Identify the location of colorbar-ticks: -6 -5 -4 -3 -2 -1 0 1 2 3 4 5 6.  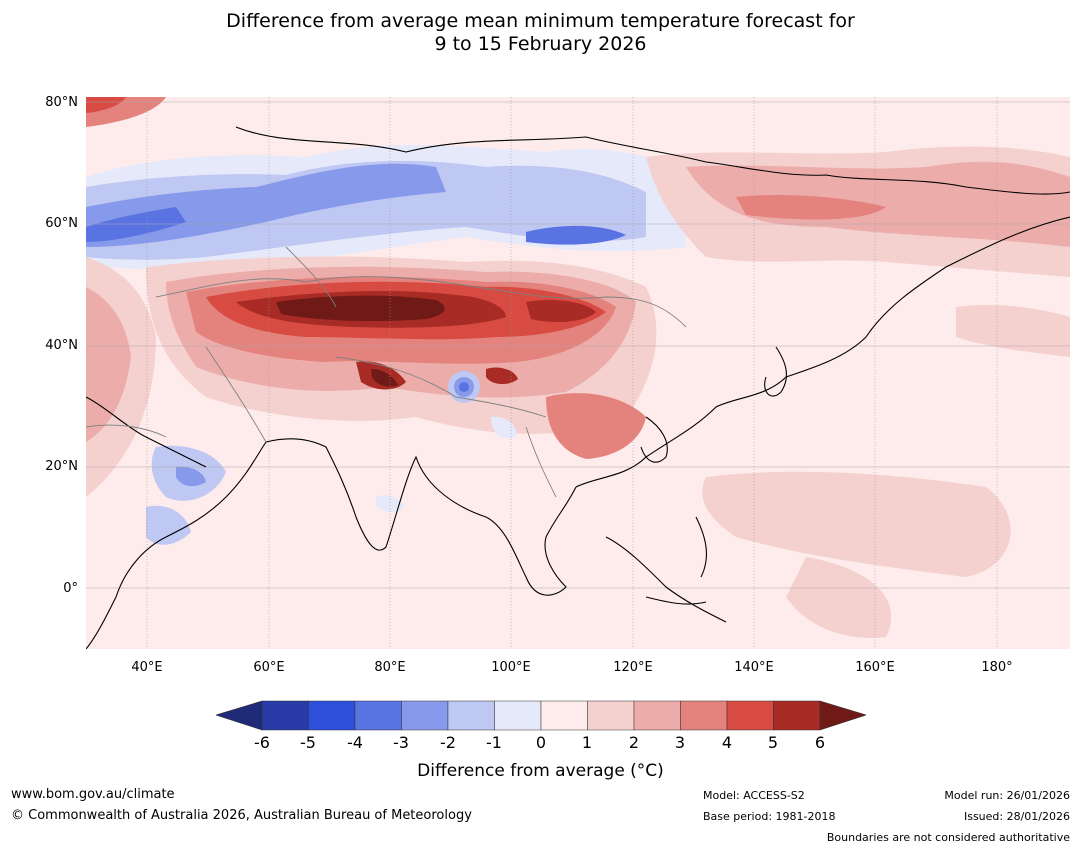
(540, 743).